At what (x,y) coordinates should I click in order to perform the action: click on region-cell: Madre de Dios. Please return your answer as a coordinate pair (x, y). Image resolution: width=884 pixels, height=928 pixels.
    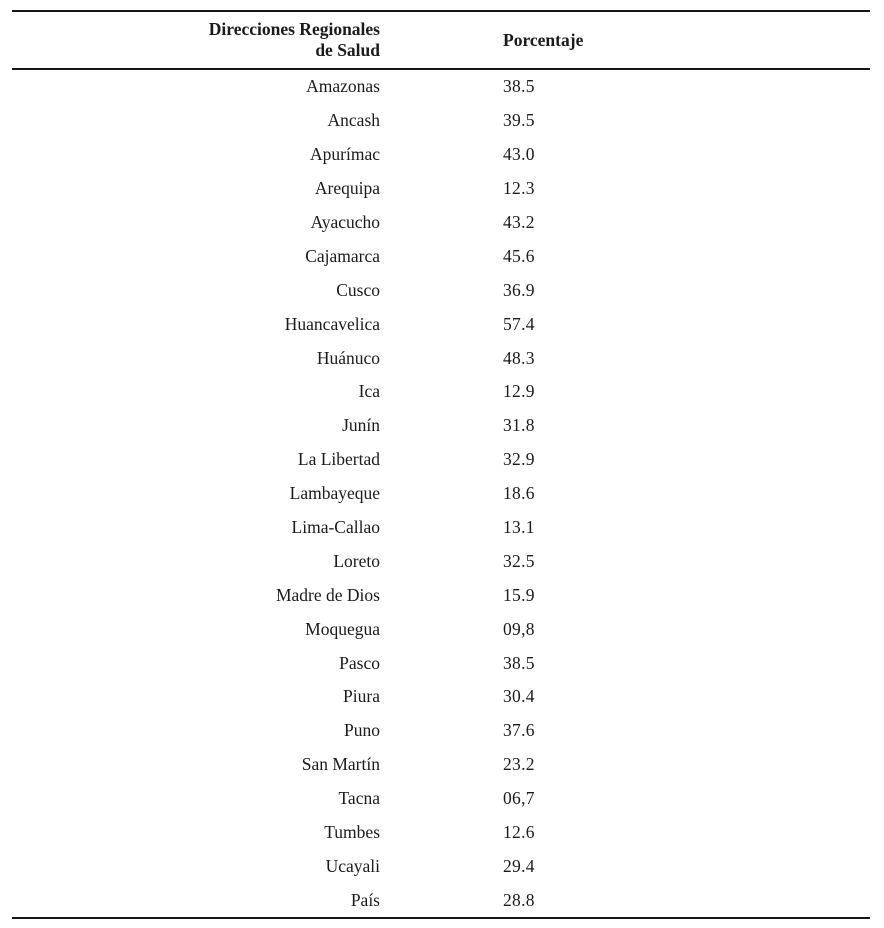
    Looking at the image, I should click on (327, 594).